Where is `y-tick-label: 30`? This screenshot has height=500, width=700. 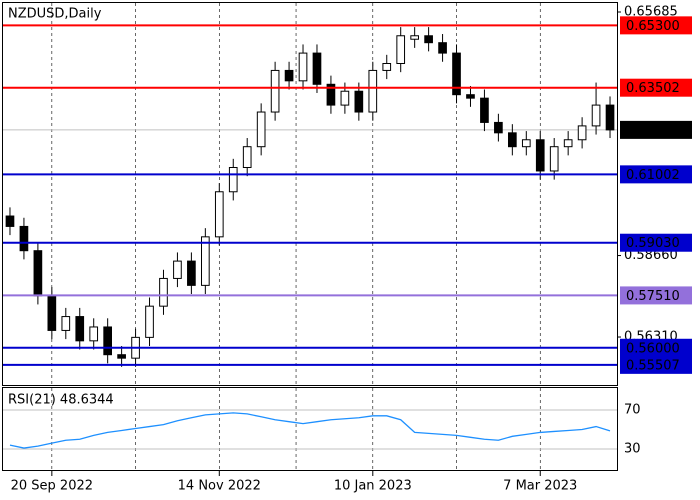
y-tick-label: 30 is located at coordinates (632, 449).